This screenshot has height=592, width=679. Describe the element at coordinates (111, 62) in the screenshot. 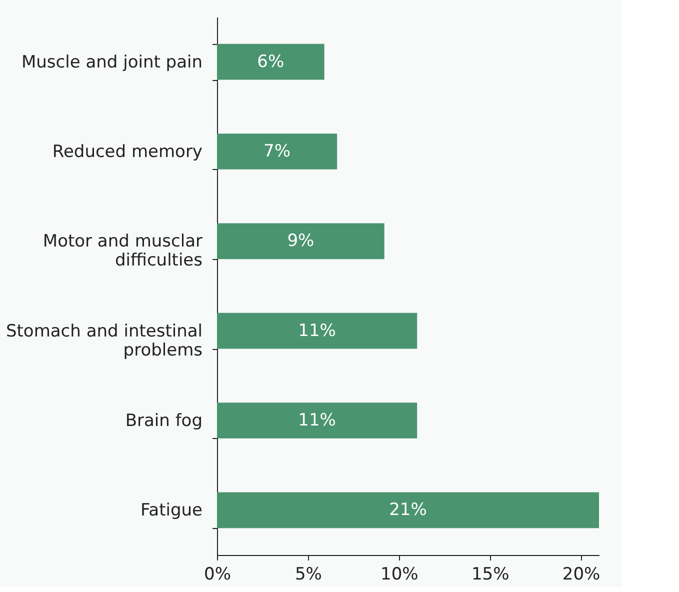

I see `y-tick-label: Muscle and joint pain` at that location.